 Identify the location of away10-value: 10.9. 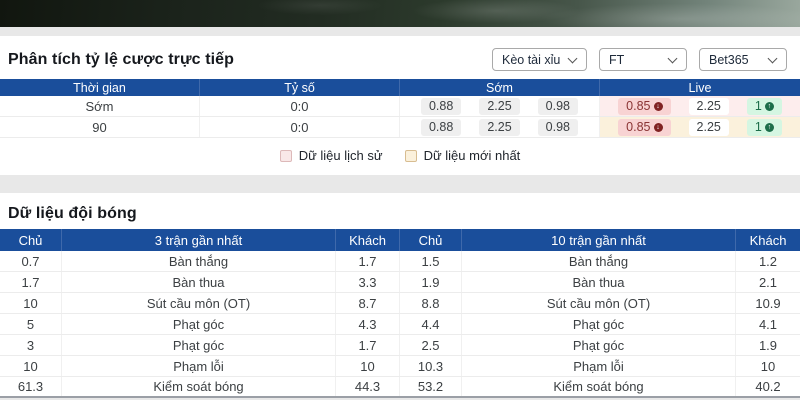
(768, 303).